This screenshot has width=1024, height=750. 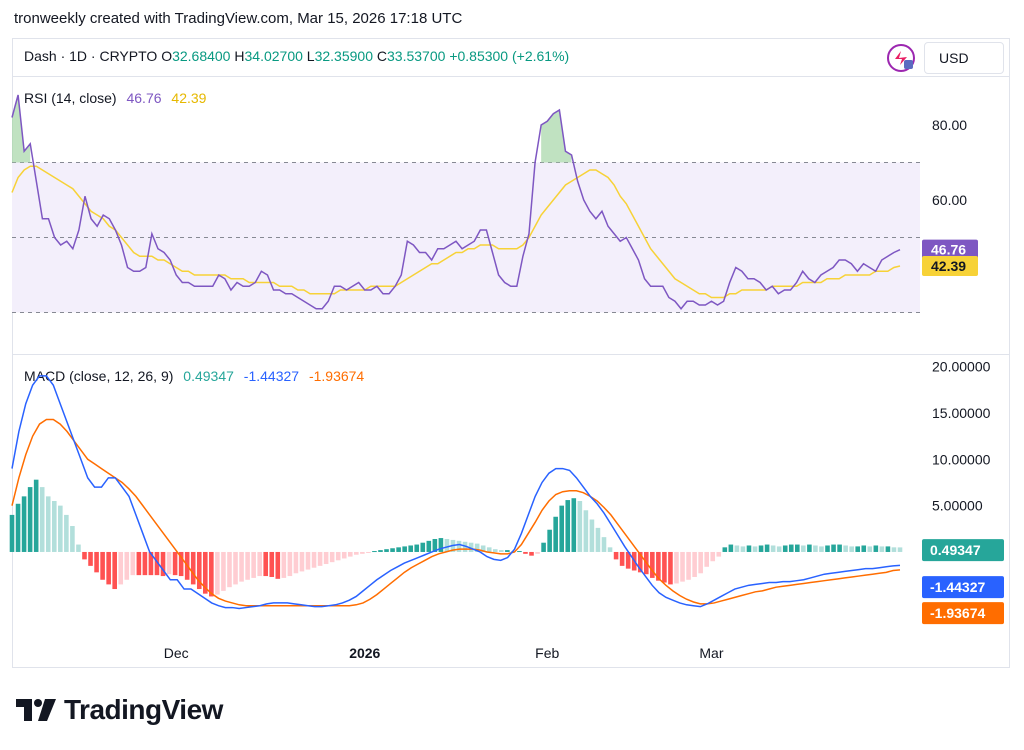 I want to click on symbol-name: Dash · 1D · CRYPTO, so click(x=91, y=56).